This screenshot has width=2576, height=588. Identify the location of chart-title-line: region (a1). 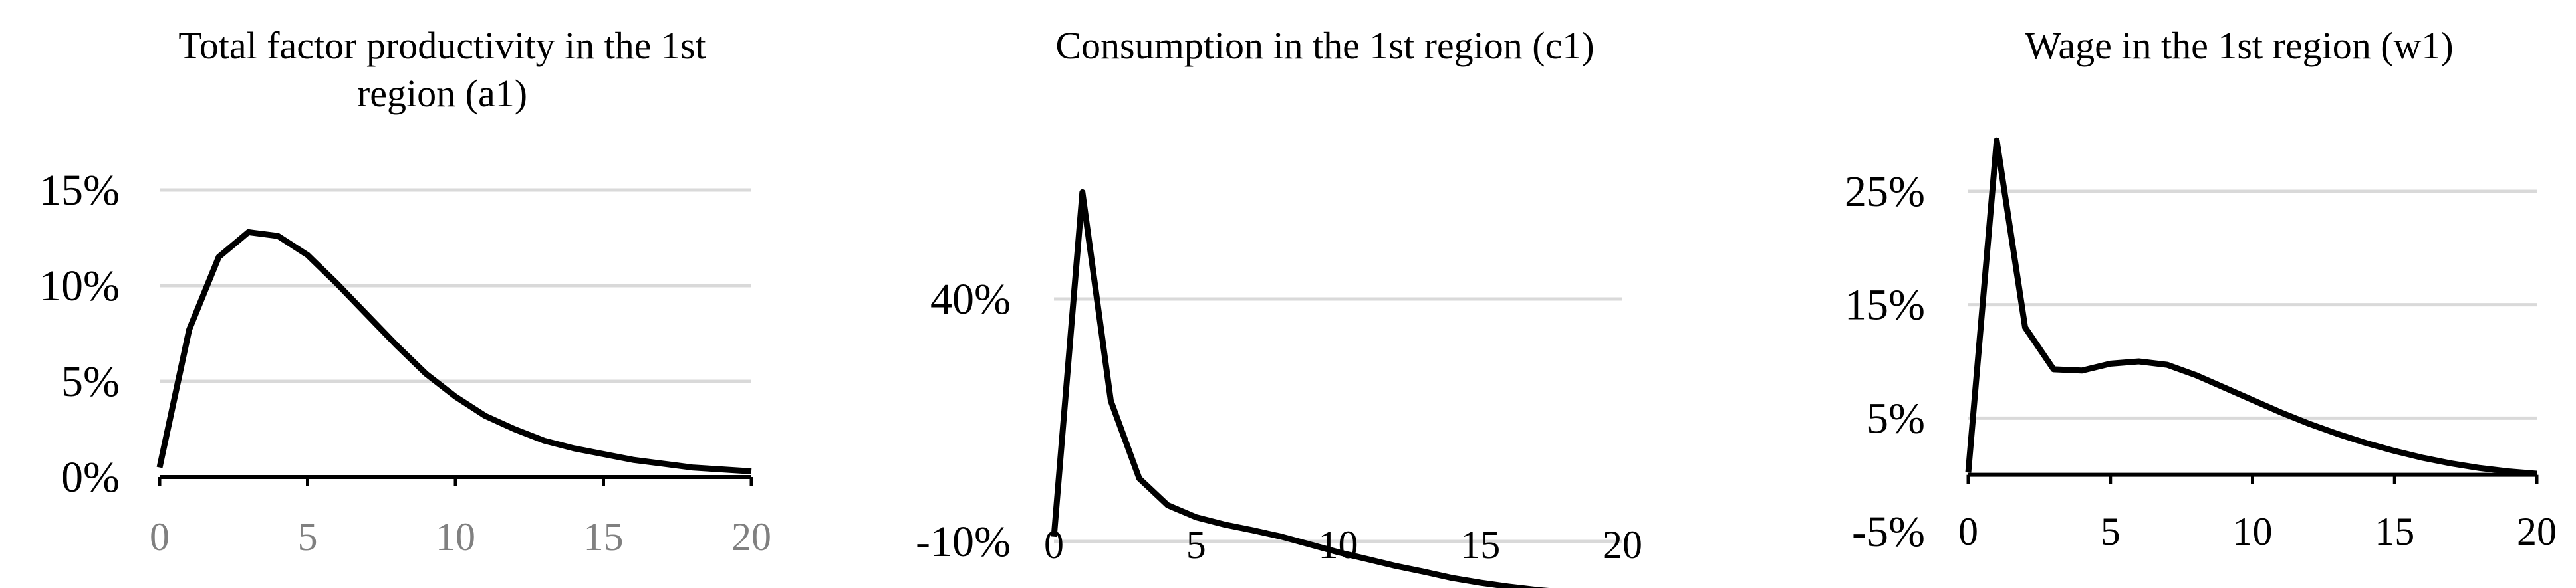
(442, 93).